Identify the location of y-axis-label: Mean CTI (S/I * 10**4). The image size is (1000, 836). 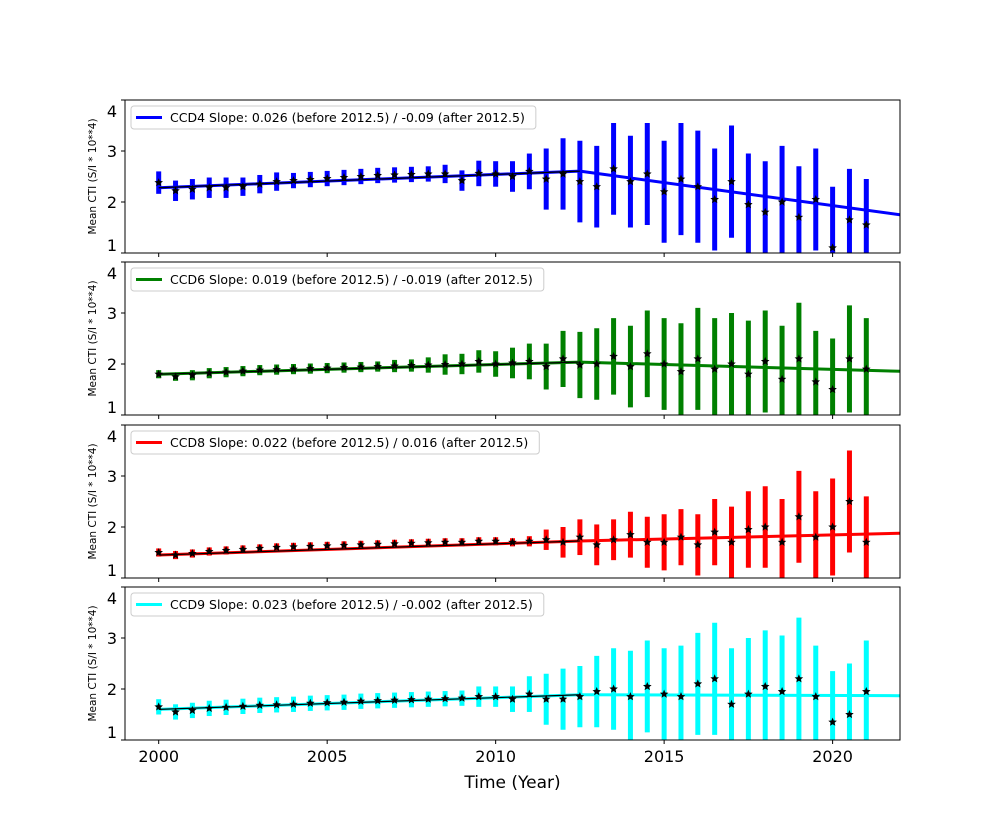
(93, 176).